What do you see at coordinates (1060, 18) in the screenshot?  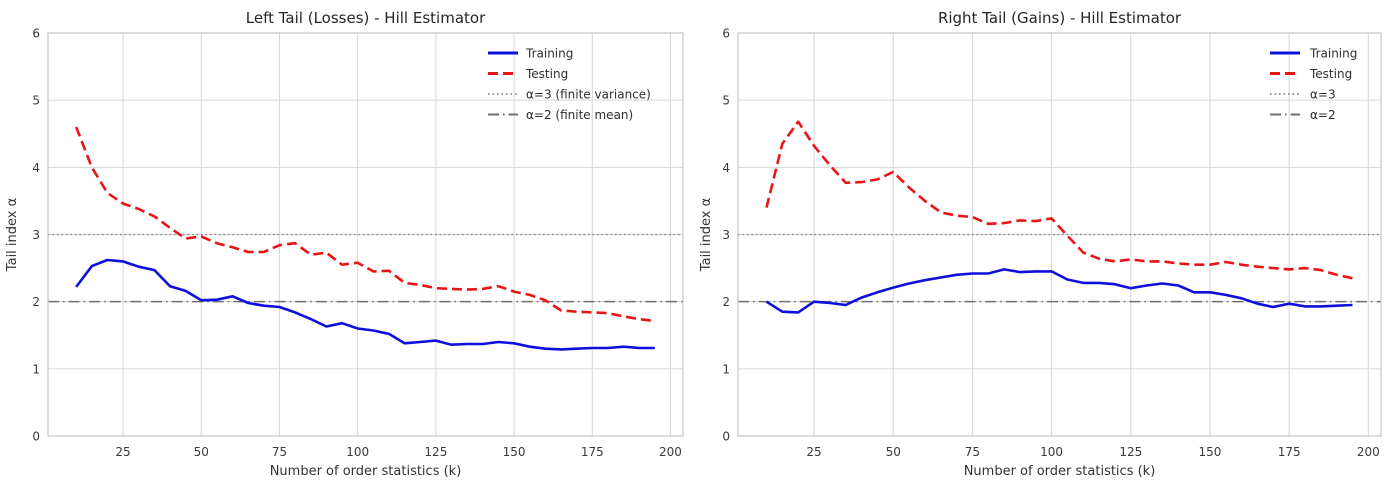 I see `chart-title: Right Tail (Gains) - Hill Estimator` at bounding box center [1060, 18].